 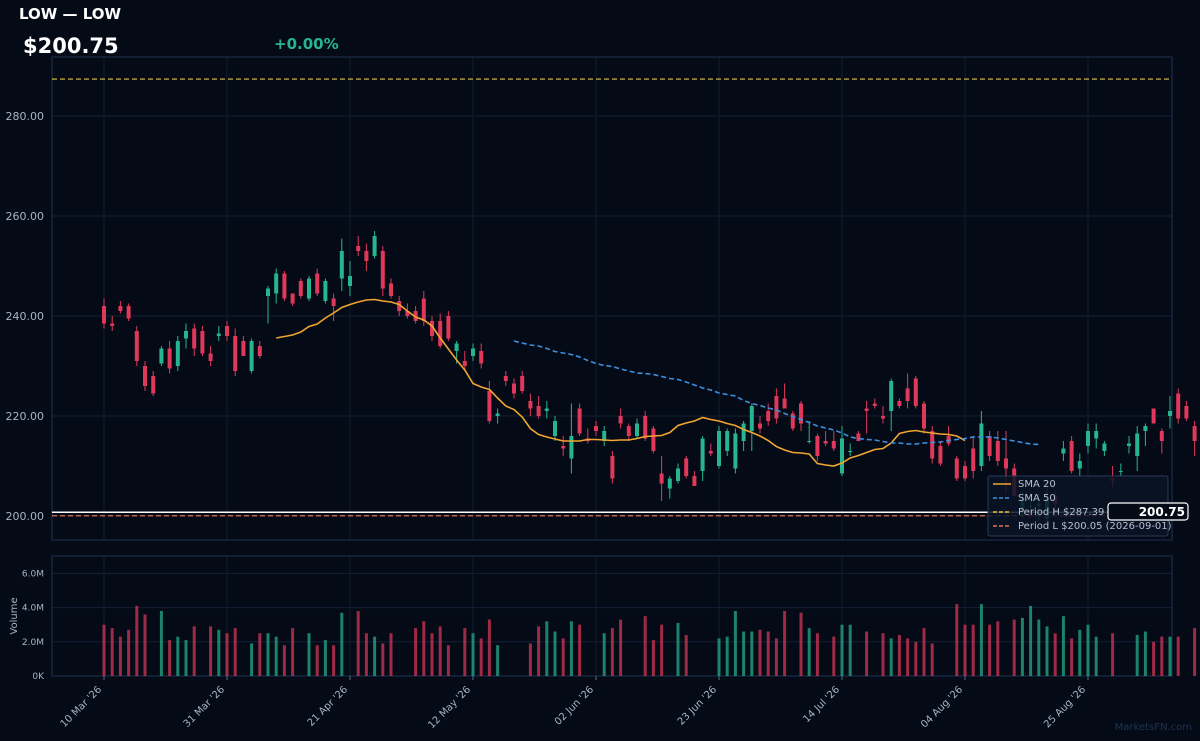 What do you see at coordinates (70, 14) in the screenshot?
I see `chart-title: LOW — LOW` at bounding box center [70, 14].